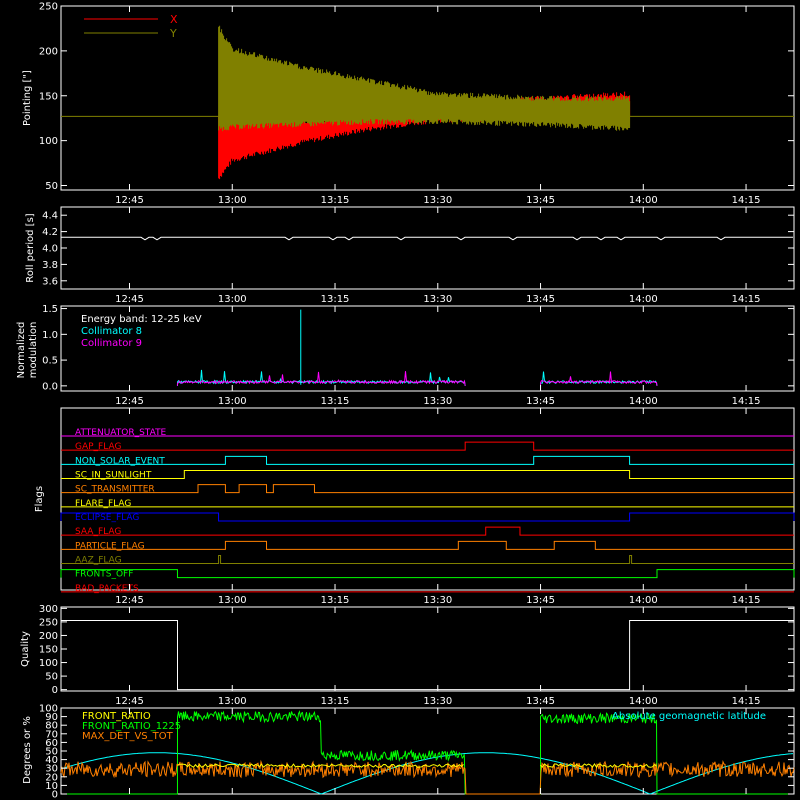  I want to click on collimator-8-label: Collimator 8, so click(111, 331).